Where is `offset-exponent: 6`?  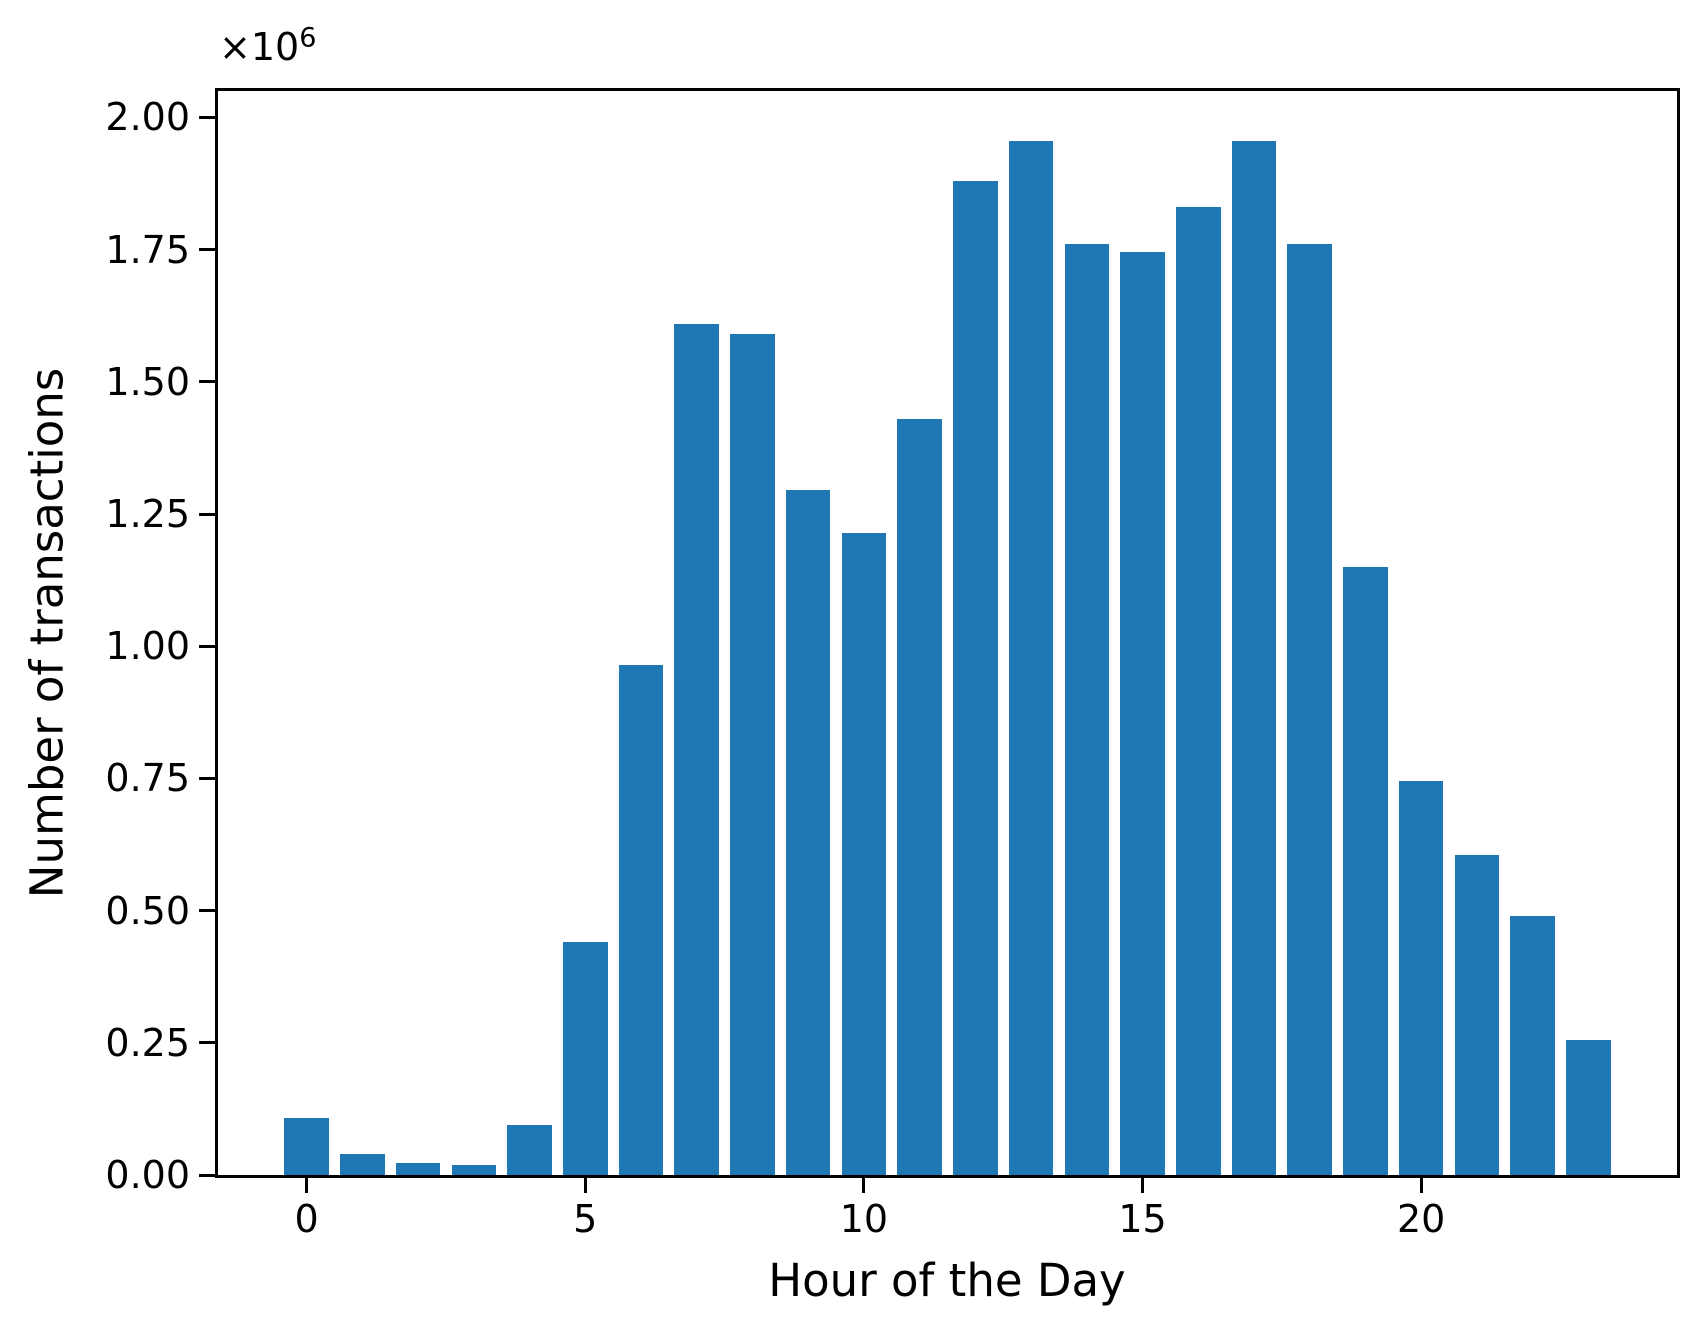
offset-exponent: 6 is located at coordinates (308, 38).